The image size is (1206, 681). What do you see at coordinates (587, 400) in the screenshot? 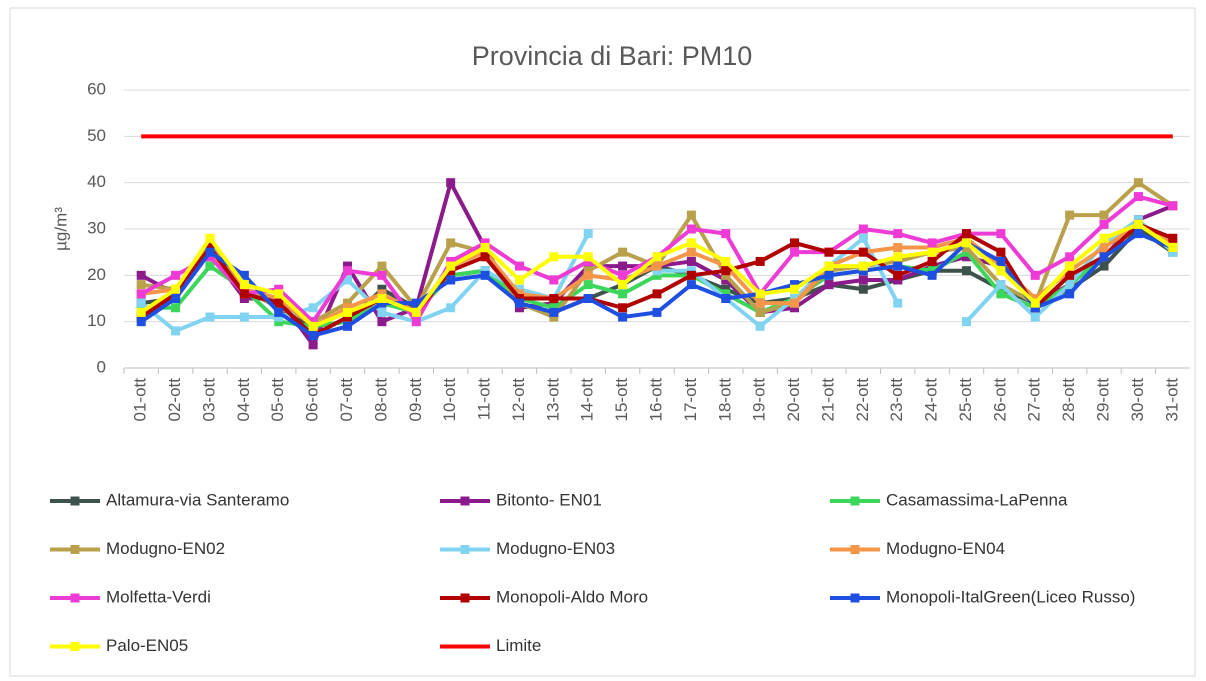
I see `x-tick-label: 14-ott` at bounding box center [587, 400].